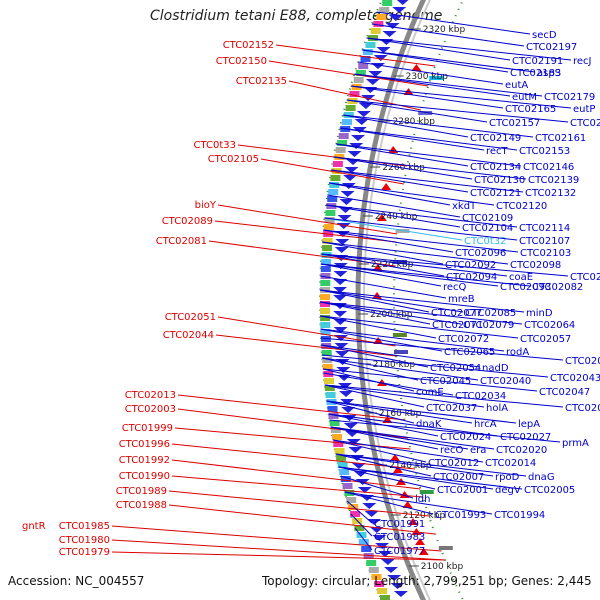 This screenshot has width=600, height=600. What do you see at coordinates (190, 317) in the screenshot?
I see `gene-label-left: CTC02051` at bounding box center [190, 317].